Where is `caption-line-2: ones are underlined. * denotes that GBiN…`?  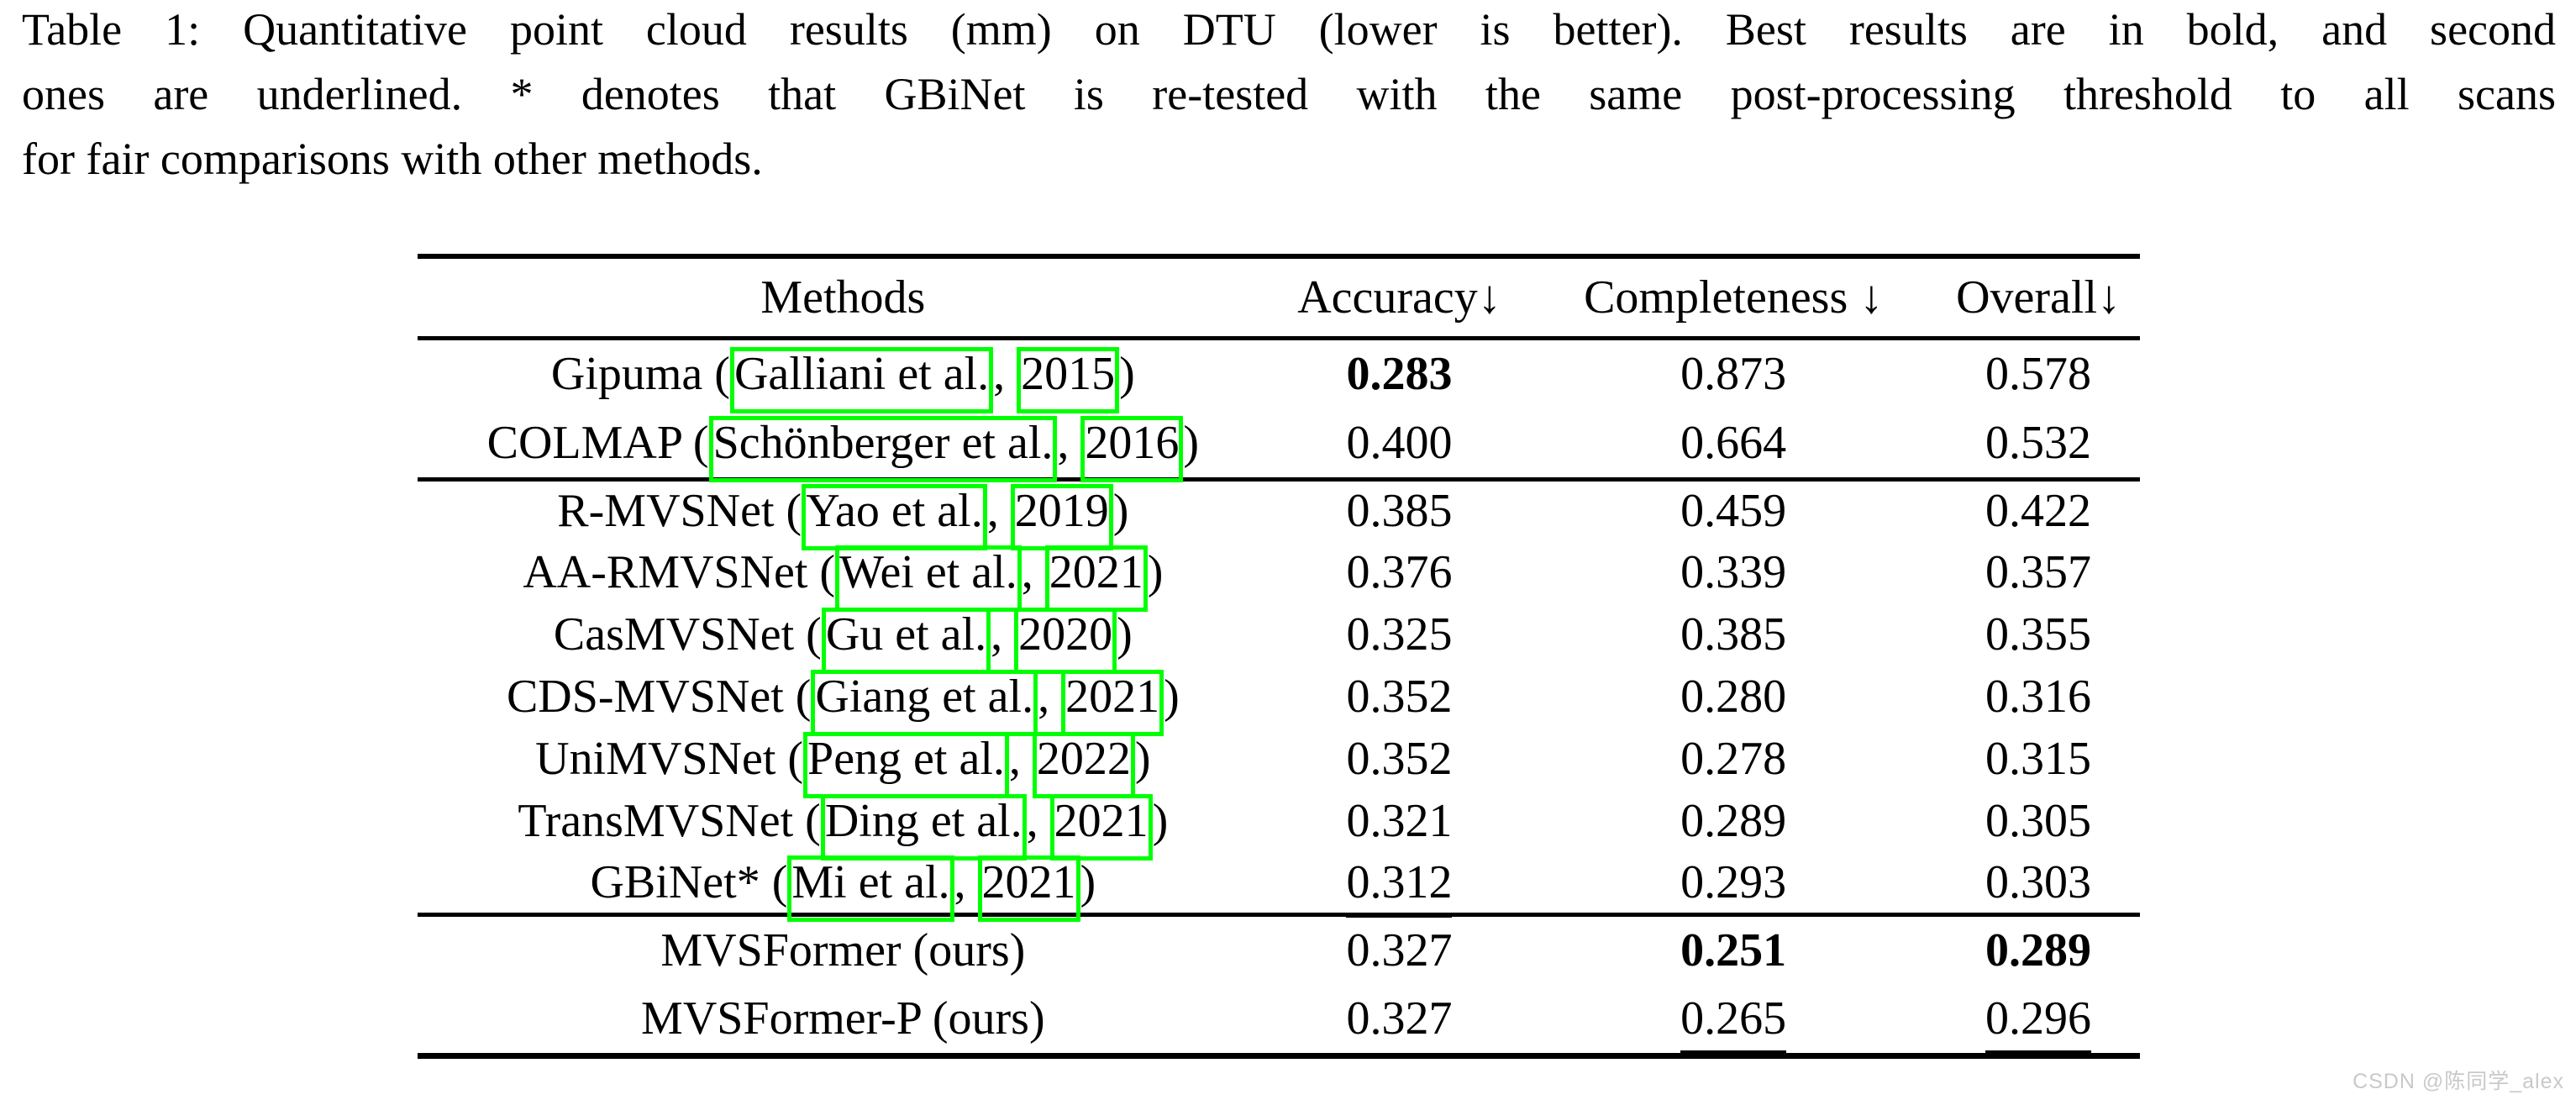
caption-line-2: ones are underlined. * denotes that GBiN… is located at coordinates (1289, 94).